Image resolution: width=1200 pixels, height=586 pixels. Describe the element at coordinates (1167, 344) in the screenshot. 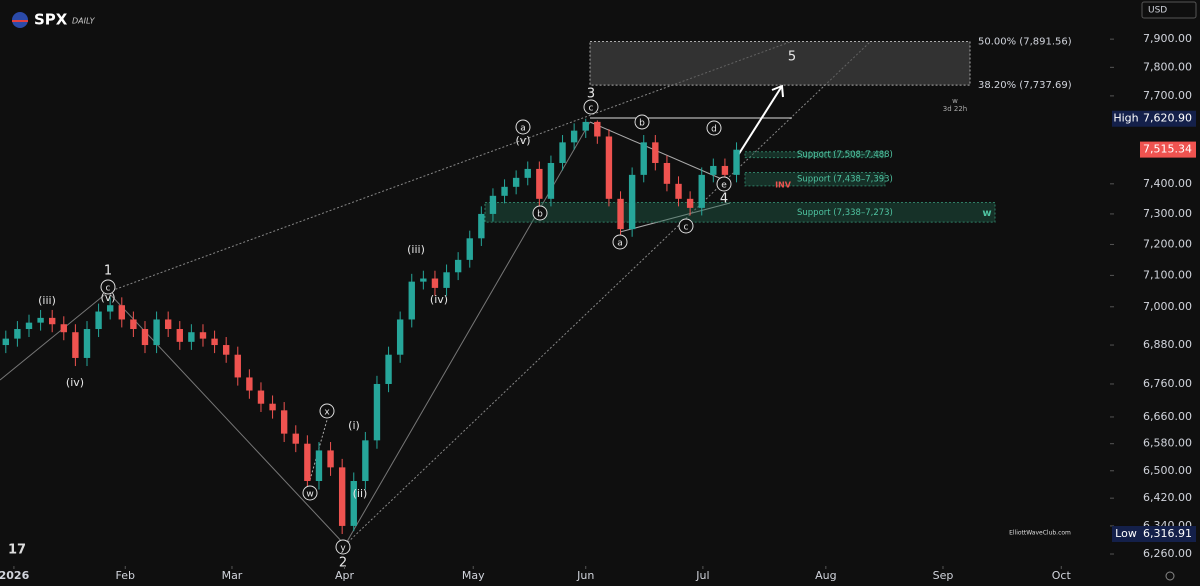

I see `y-tick-label: 6,880.00` at that location.